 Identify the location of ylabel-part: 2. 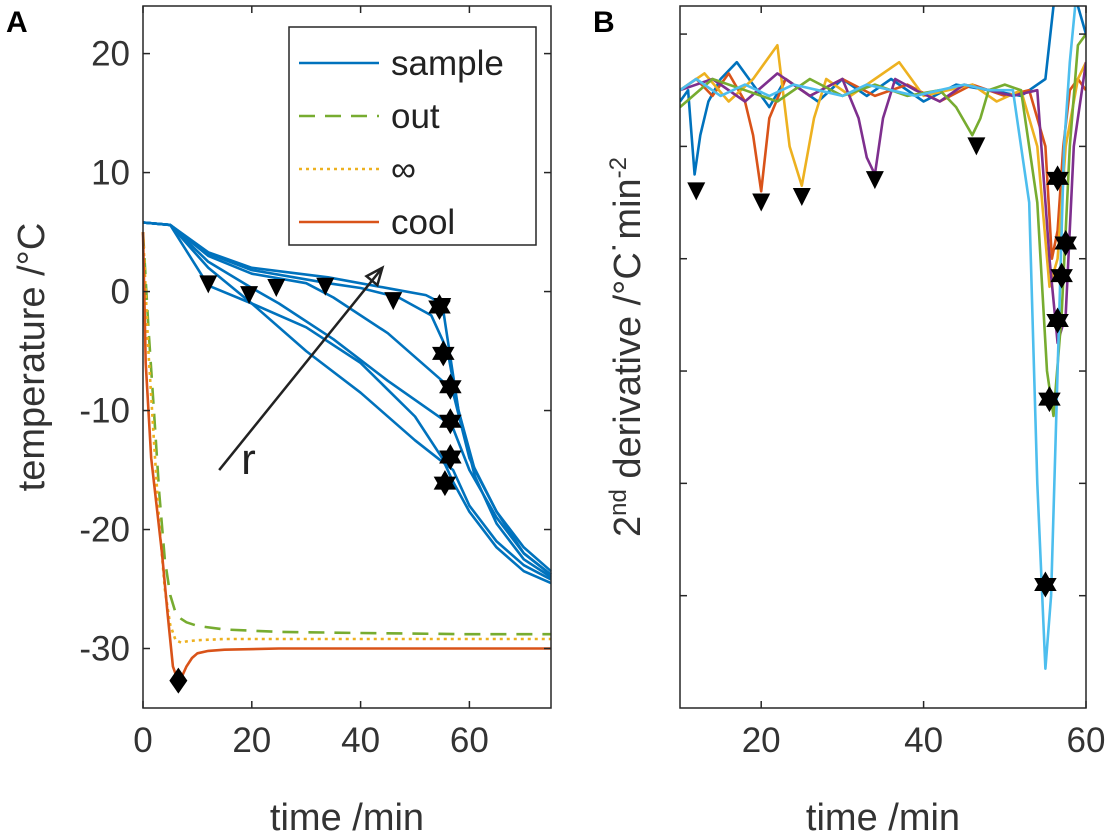
(628, 526).